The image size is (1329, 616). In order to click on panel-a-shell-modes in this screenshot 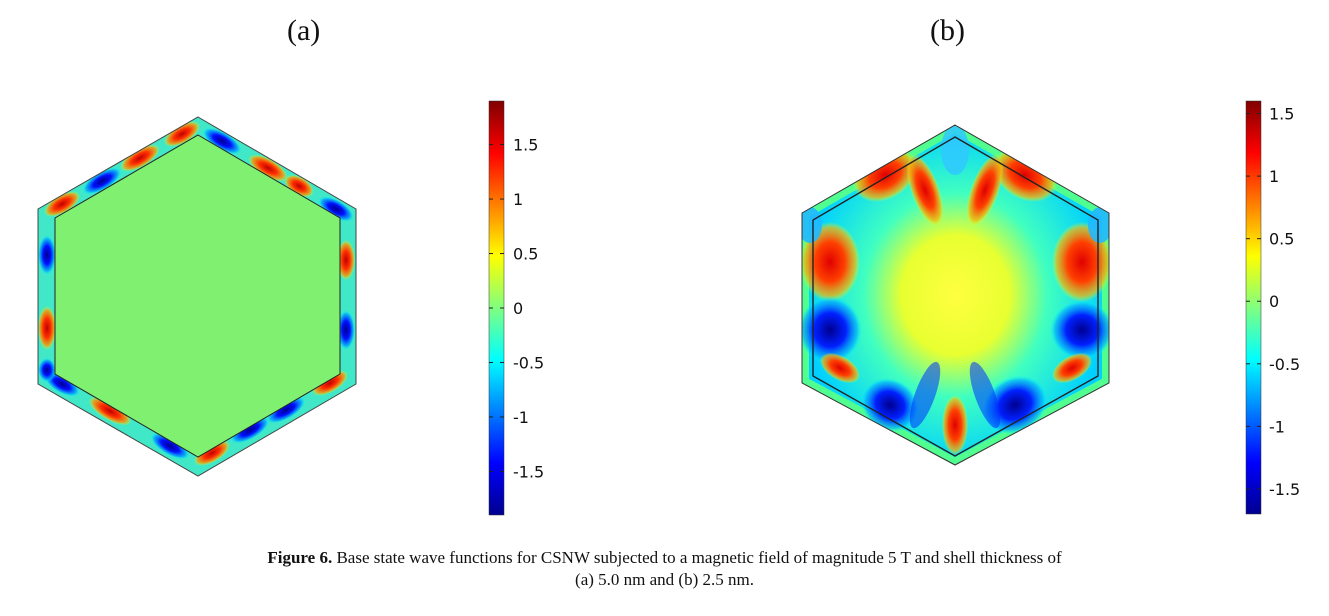, I will do `click(196, 293)`.